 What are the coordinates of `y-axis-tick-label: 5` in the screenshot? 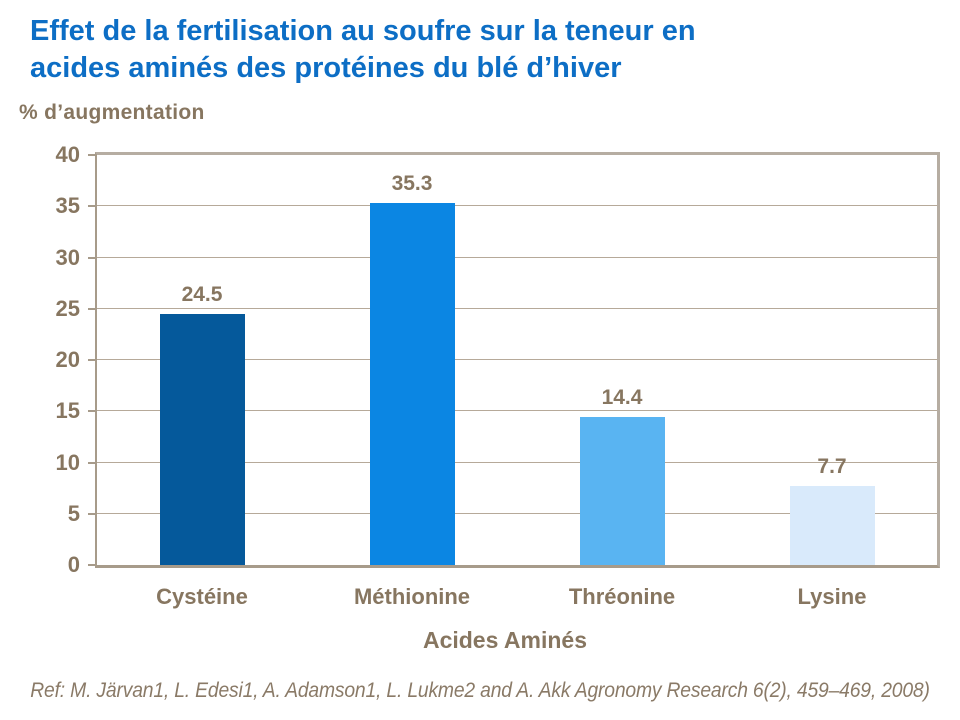 It's located at (73, 513).